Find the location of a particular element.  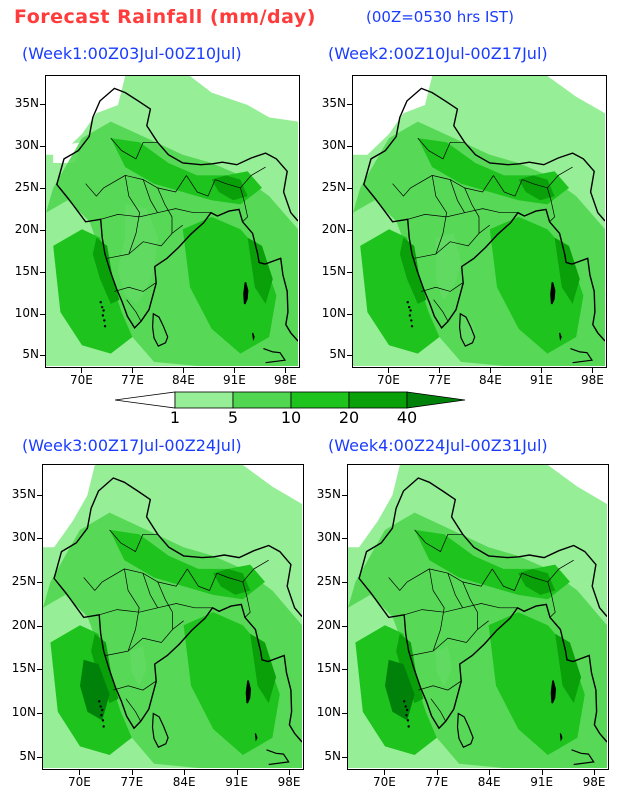

panel-title-week1: (Week1:00Z03Jul-00Z10Jul) is located at coordinates (132, 53).